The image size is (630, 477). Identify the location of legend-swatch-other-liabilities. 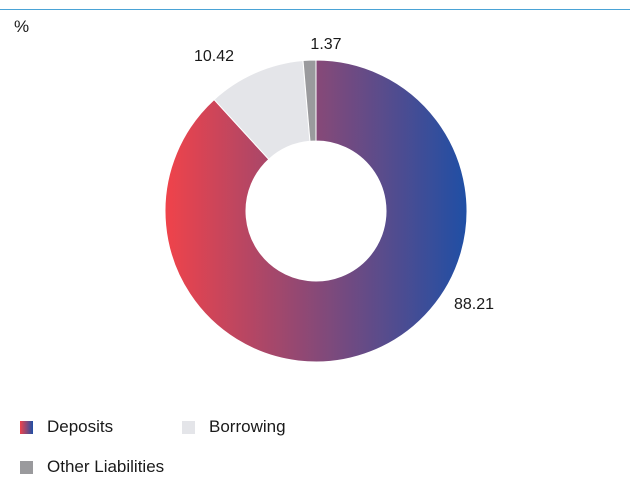
(26, 467).